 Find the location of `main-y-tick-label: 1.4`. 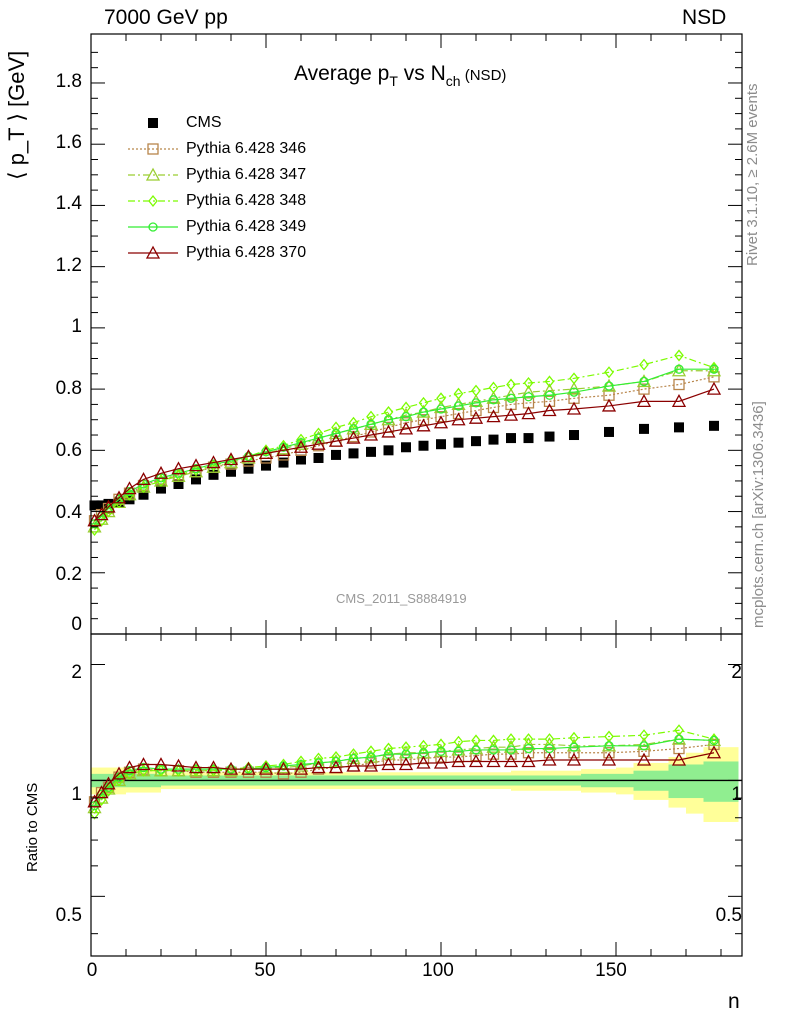

main-y-tick-label: 1.4 is located at coordinates (68, 203).